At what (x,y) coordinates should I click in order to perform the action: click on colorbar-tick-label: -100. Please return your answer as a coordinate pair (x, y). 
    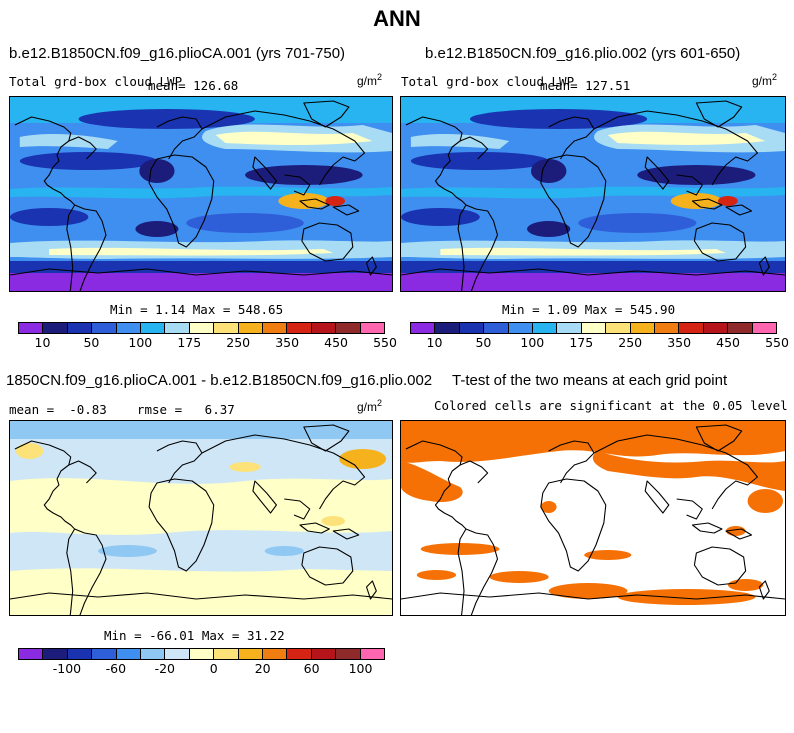
    Looking at the image, I should click on (67, 668).